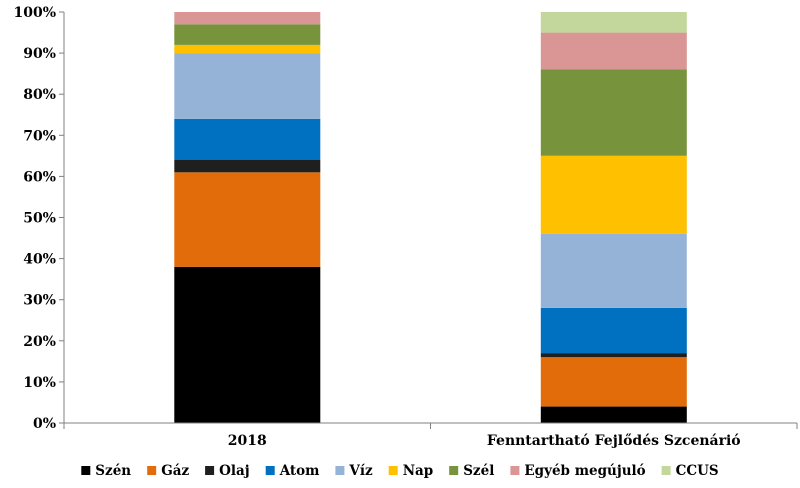 Image resolution: width=800 pixels, height=488 pixels. What do you see at coordinates (418, 471) in the screenshot?
I see `legend-label: Nap` at bounding box center [418, 471].